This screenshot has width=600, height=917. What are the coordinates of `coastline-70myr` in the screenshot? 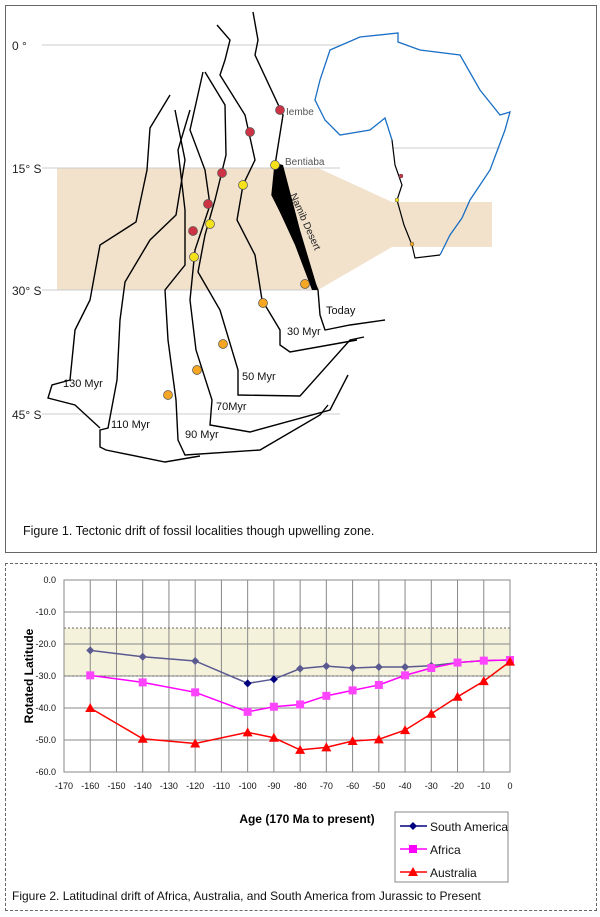 It's located at (269, 252).